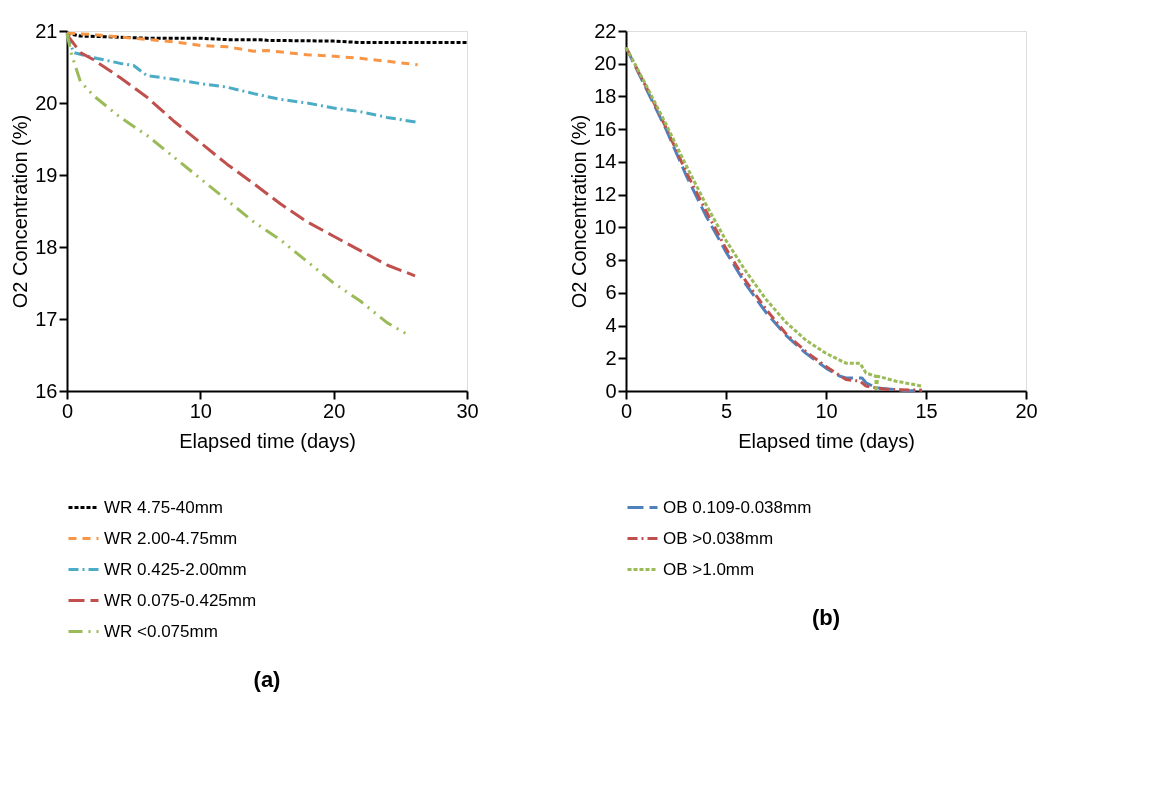 The width and height of the screenshot is (1175, 809). I want to click on legend-label: WR 4.75-40mm, so click(164, 507).